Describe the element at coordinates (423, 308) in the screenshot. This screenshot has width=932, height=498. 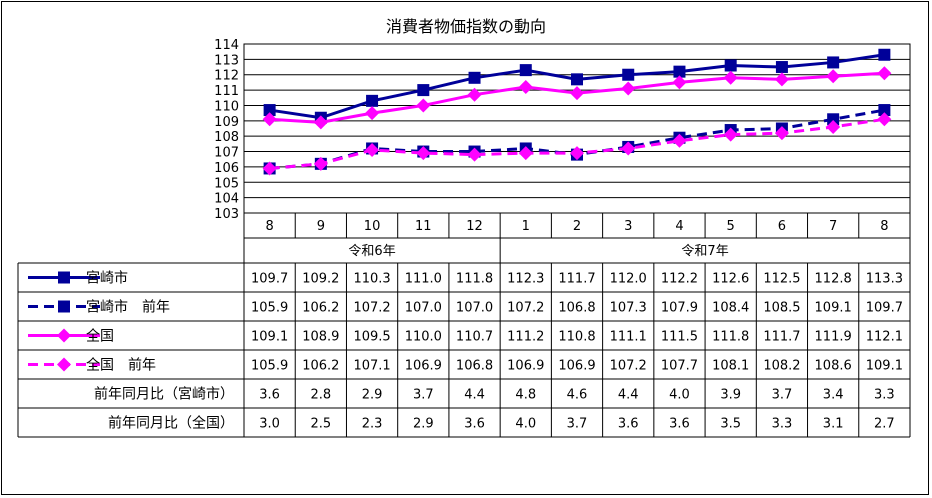
I see `table-cell: 107.0` at that location.